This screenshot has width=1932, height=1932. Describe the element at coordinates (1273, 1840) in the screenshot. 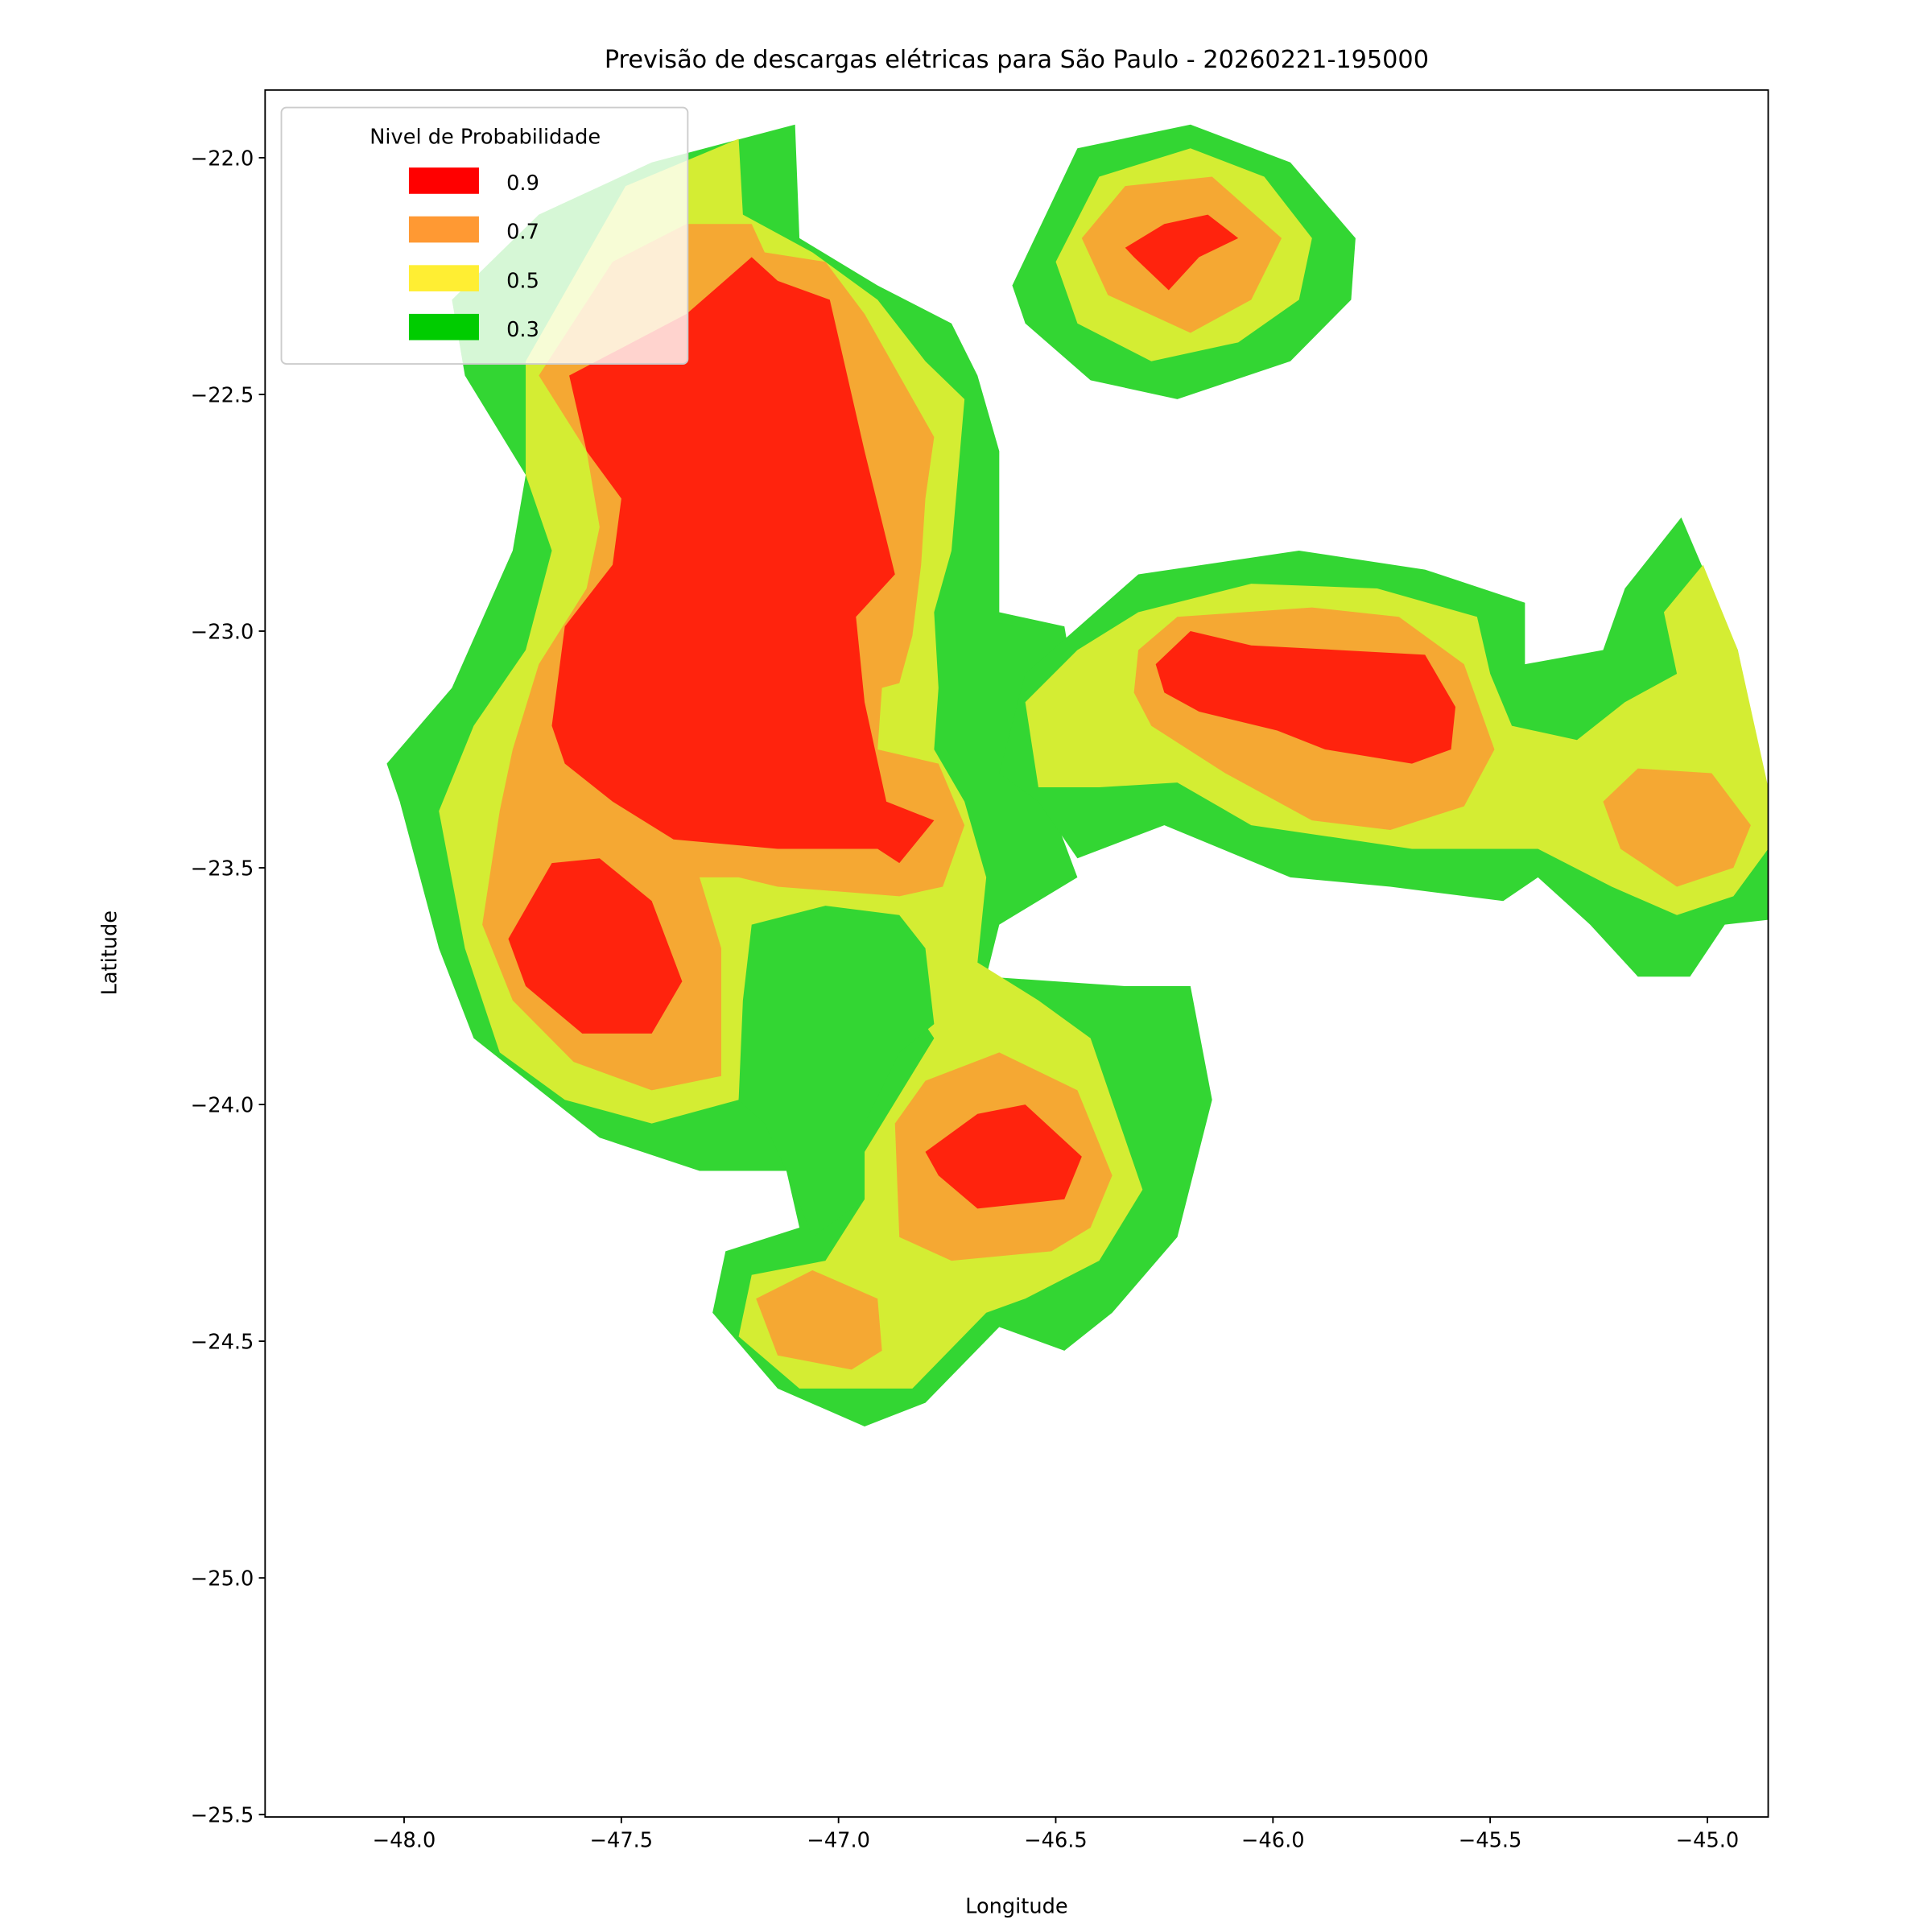

I see `x-tick-label: −46.0` at that location.